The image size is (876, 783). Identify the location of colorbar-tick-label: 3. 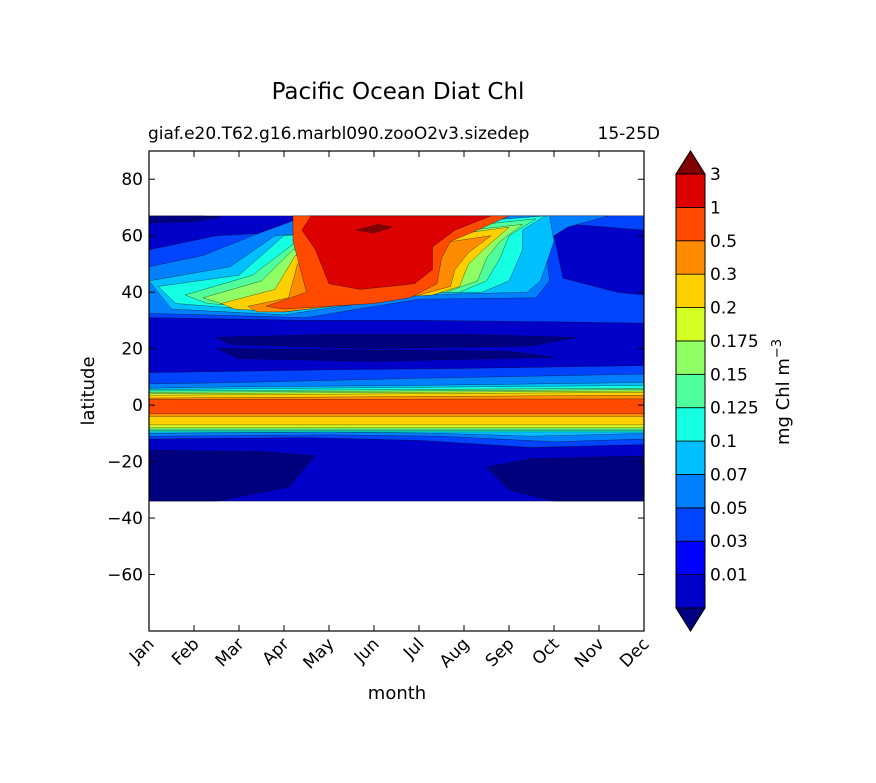
(715, 175).